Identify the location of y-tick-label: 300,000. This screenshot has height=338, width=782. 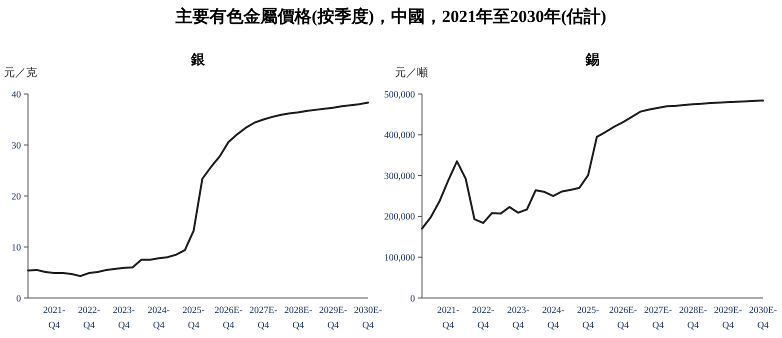
(400, 177).